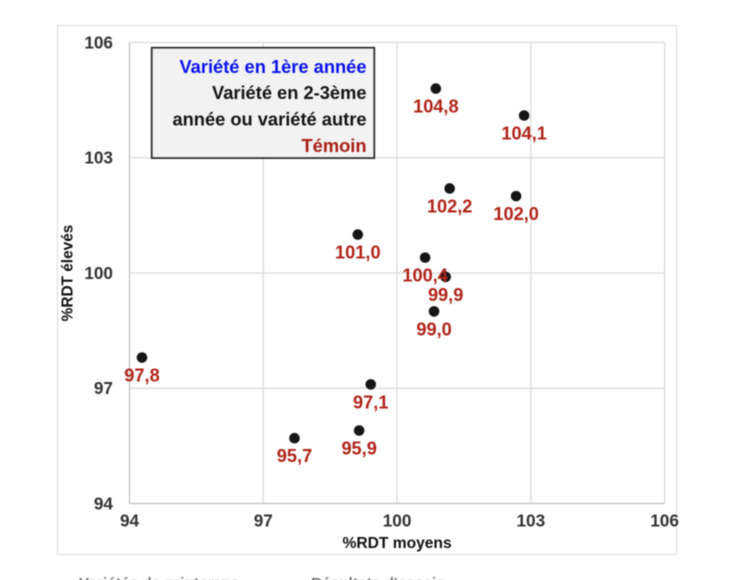  What do you see at coordinates (68, 273) in the screenshot?
I see `y-axis-title: %RDT élevés` at bounding box center [68, 273].